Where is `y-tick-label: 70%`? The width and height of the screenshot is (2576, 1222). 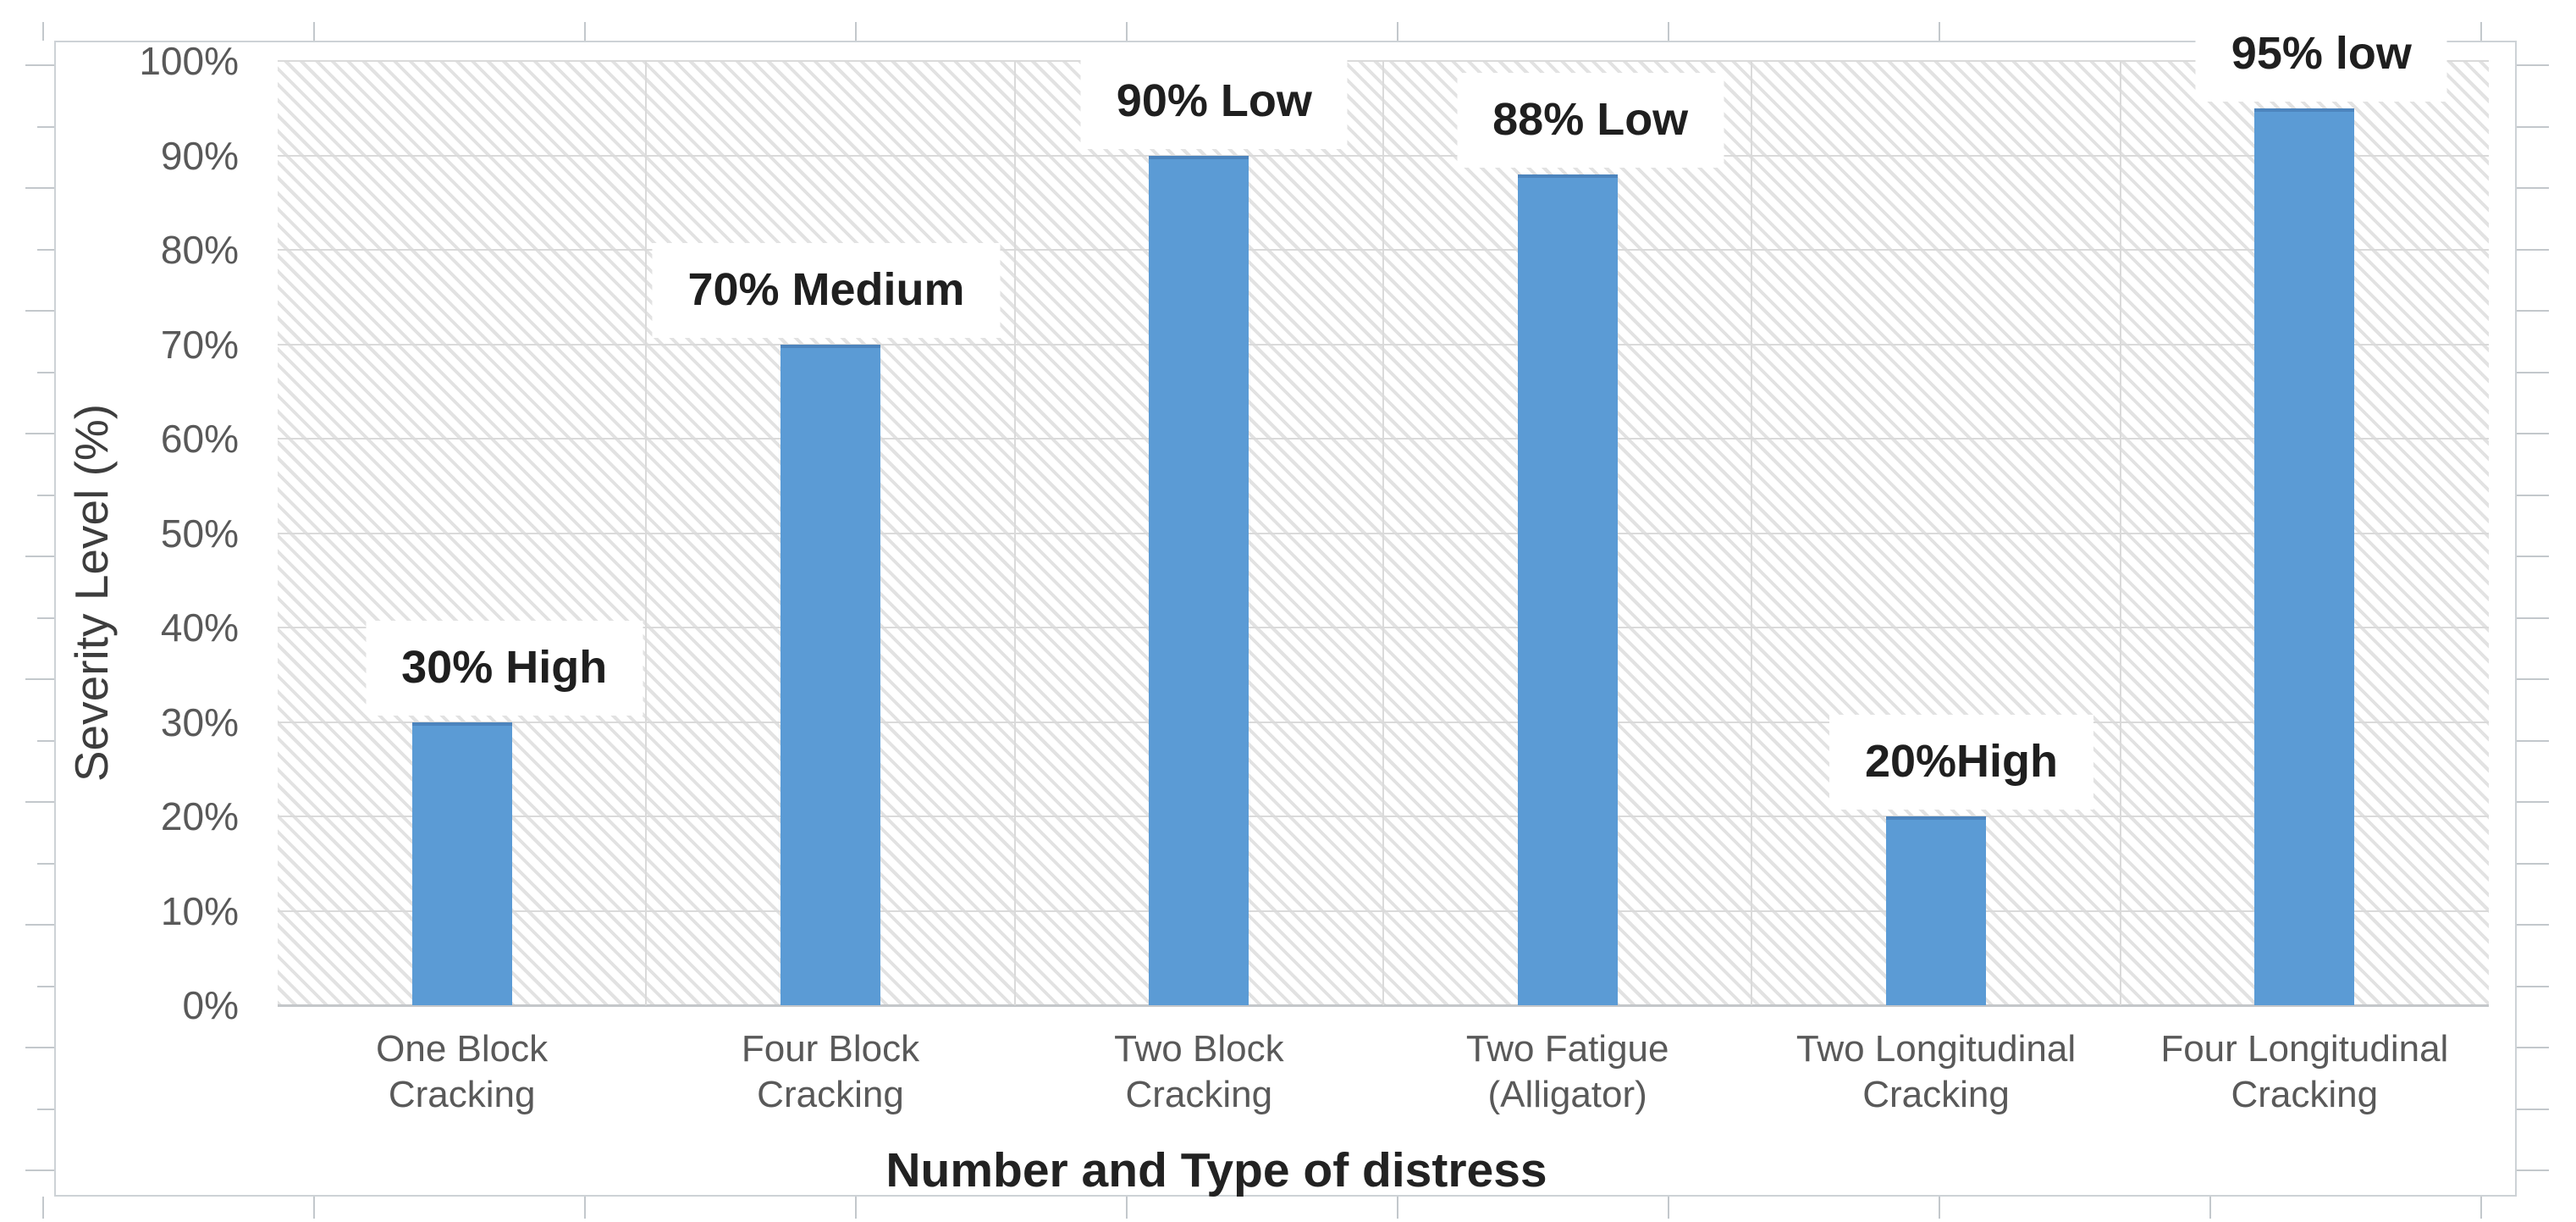 y-tick-label: 70% is located at coordinates (200, 344).